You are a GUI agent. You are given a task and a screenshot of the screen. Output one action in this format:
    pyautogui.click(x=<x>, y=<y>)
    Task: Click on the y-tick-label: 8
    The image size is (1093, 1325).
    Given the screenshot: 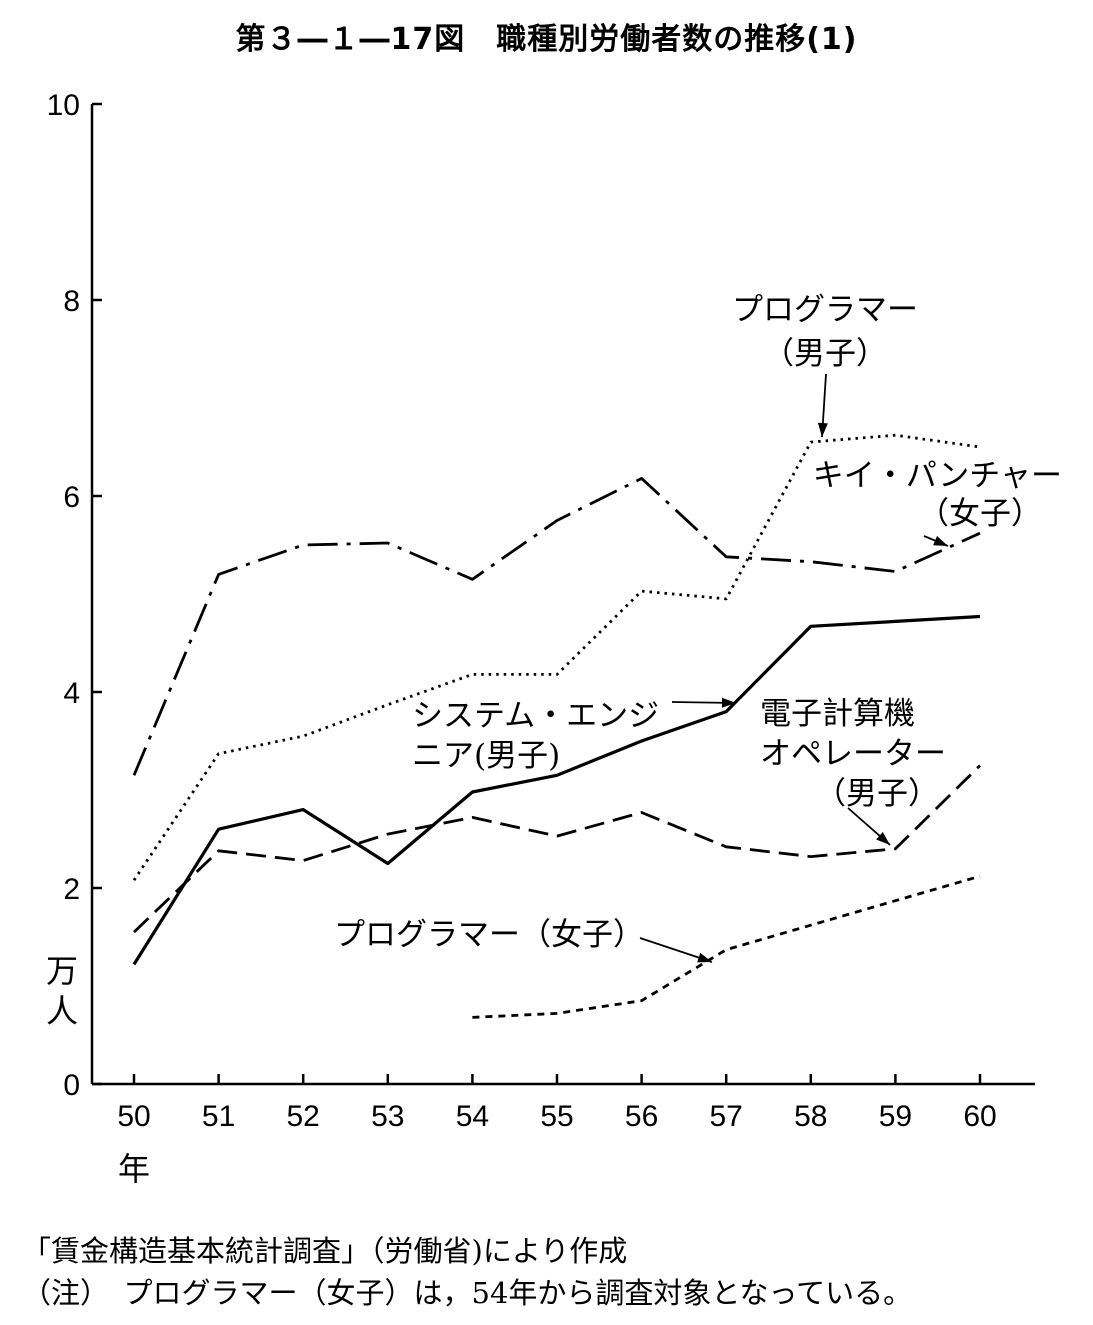 What is the action you would take?
    pyautogui.click(x=71, y=301)
    